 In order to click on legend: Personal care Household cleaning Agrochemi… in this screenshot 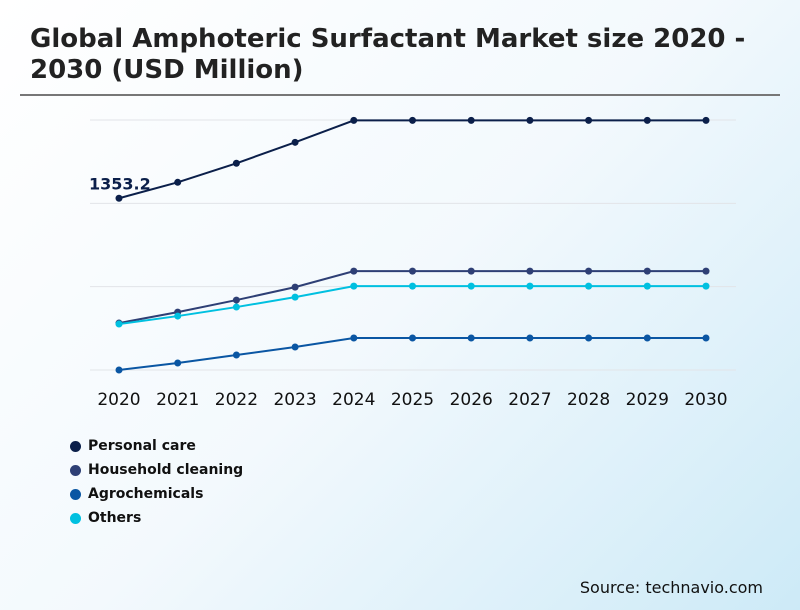, I will do `click(156, 482)`.